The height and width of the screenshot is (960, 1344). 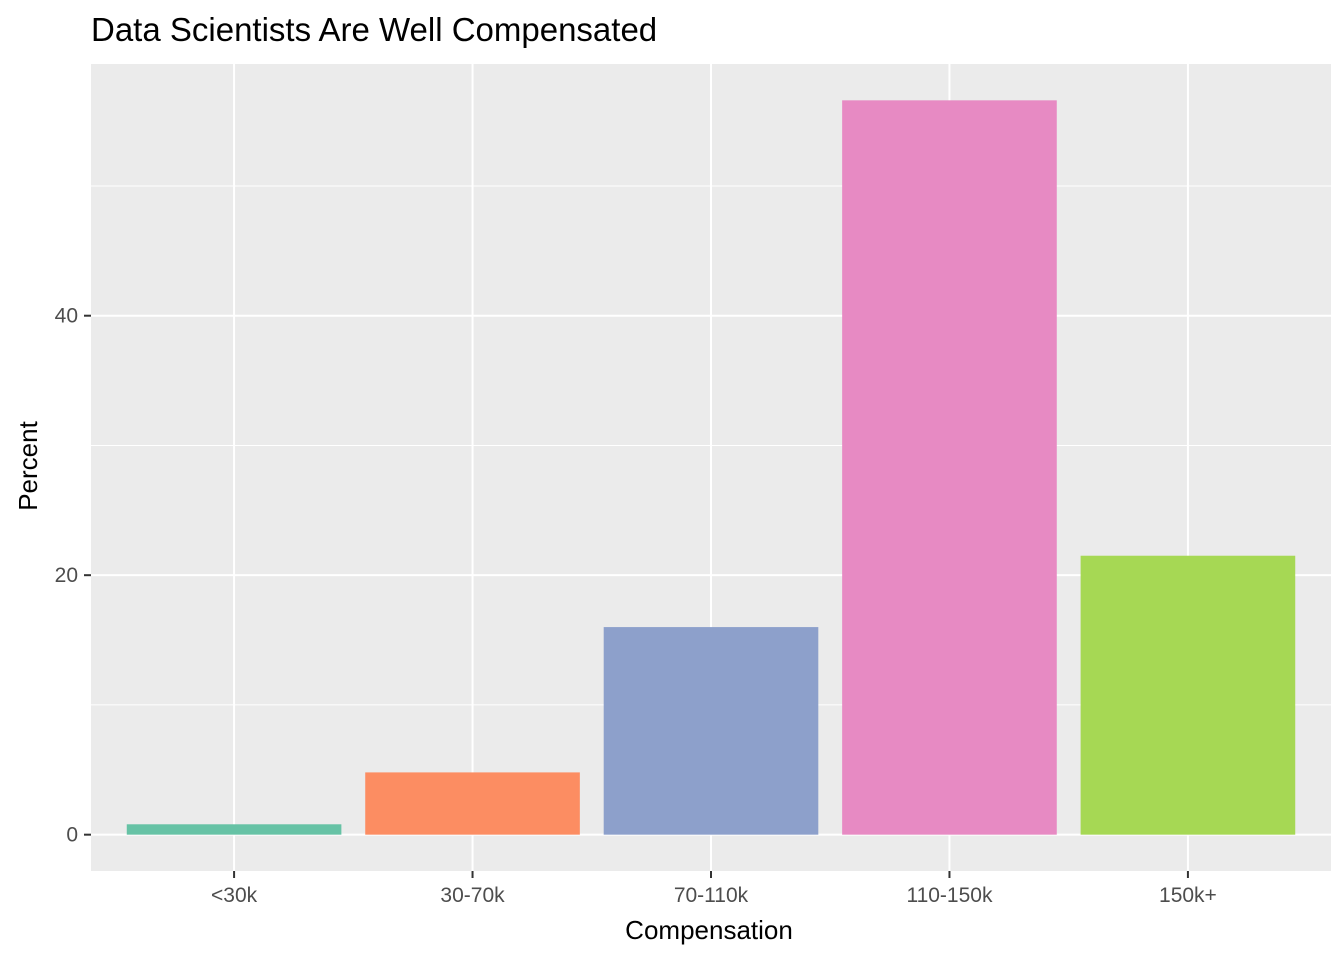 I want to click on y-axis-title: Percent, so click(x=28, y=465).